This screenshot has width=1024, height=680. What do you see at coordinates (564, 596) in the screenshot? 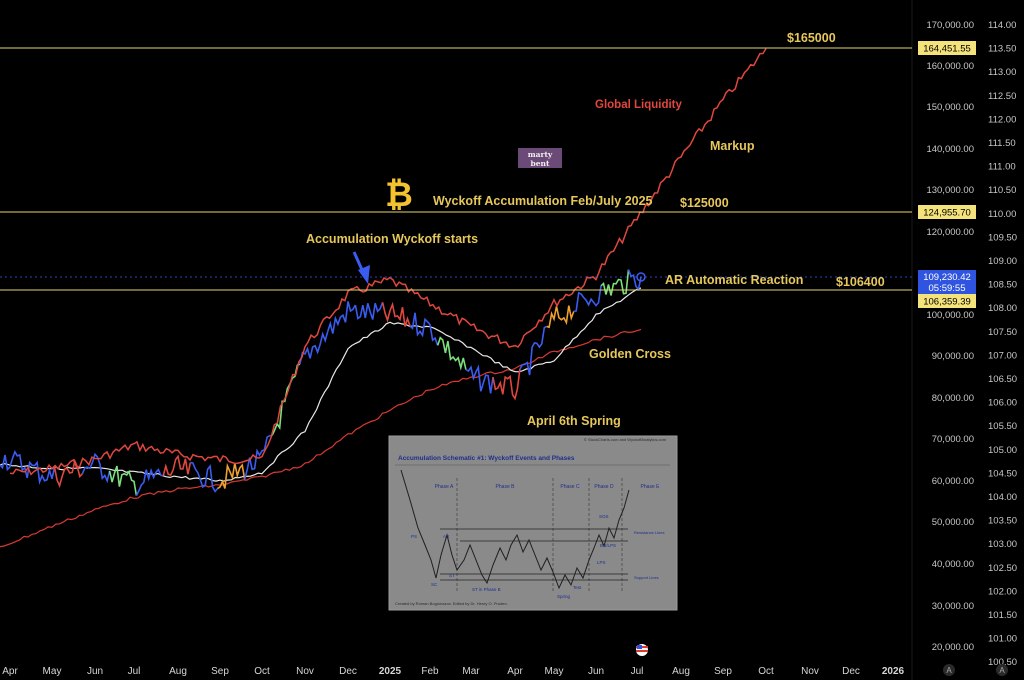
I see `svg-text: Spring` at bounding box center [564, 596].